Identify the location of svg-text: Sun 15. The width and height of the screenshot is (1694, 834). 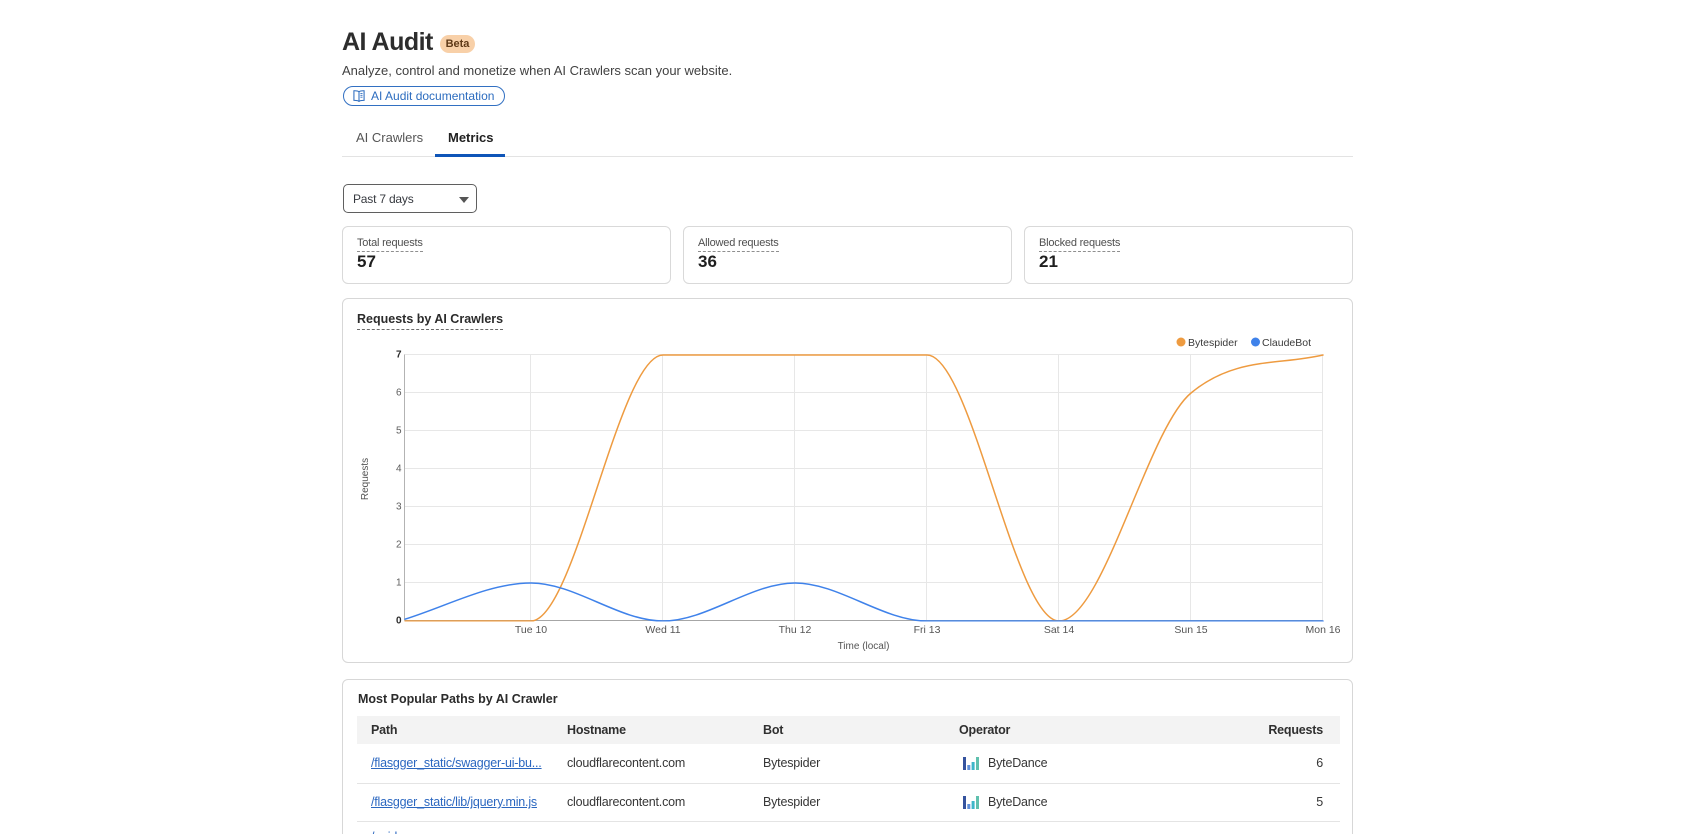
(1190, 630).